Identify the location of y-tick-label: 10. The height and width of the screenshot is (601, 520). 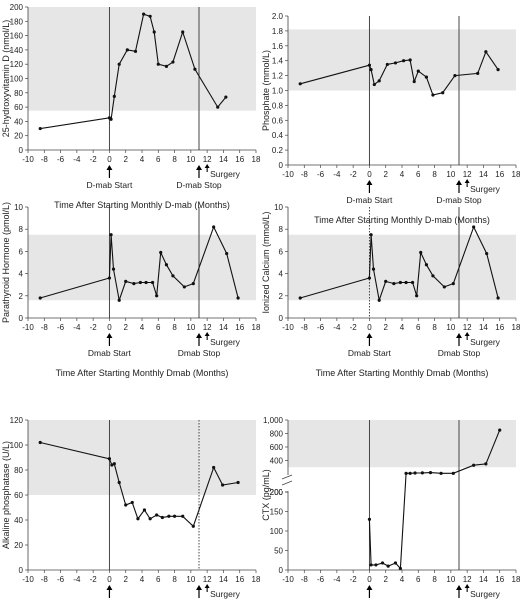
(278, 207).